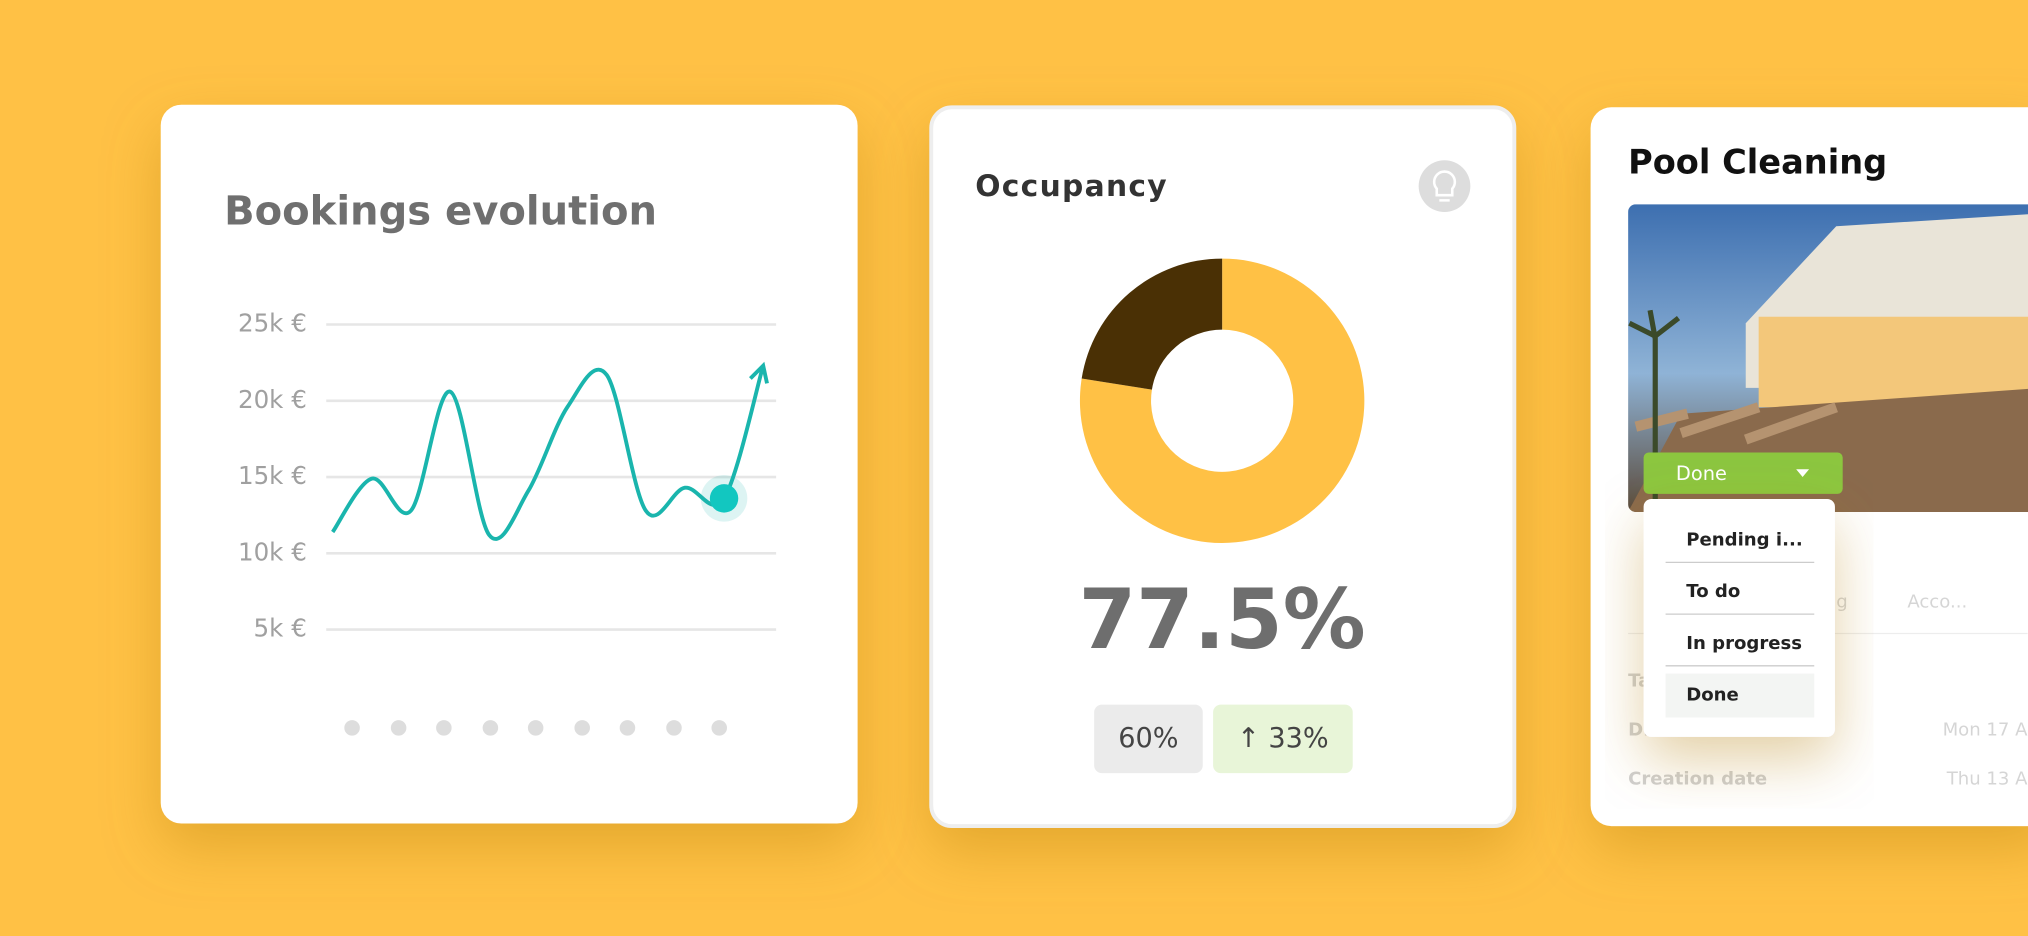  Describe the element at coordinates (272, 322) in the screenshot. I see `y-tick-label: 25k €` at that location.